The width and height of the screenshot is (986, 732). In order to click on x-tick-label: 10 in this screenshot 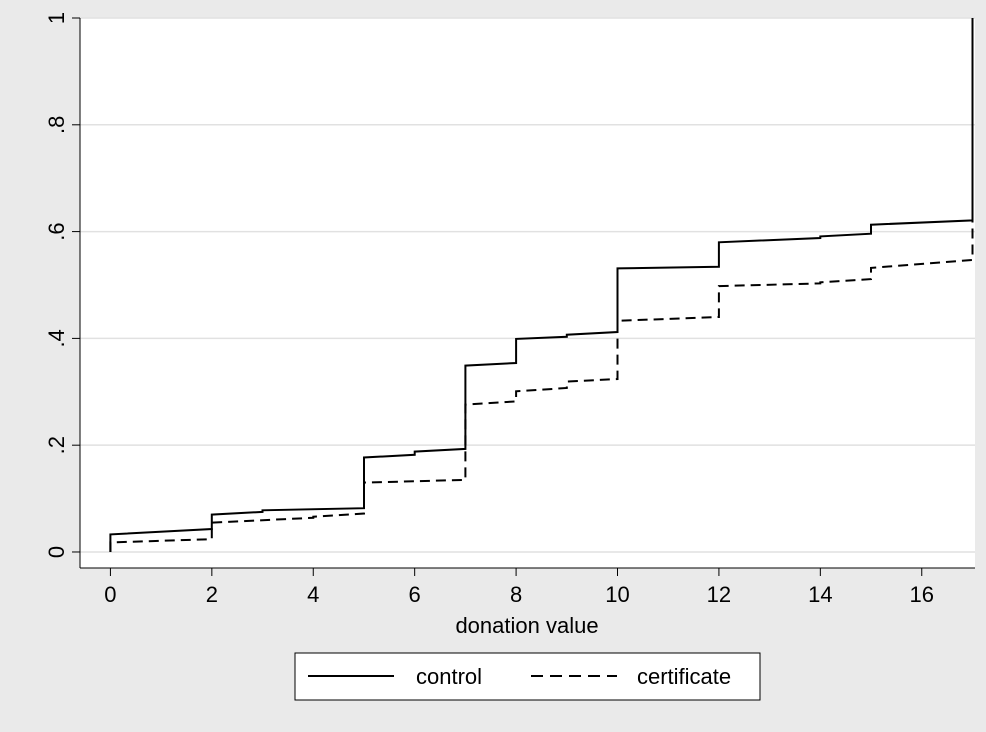, I will do `click(617, 594)`.